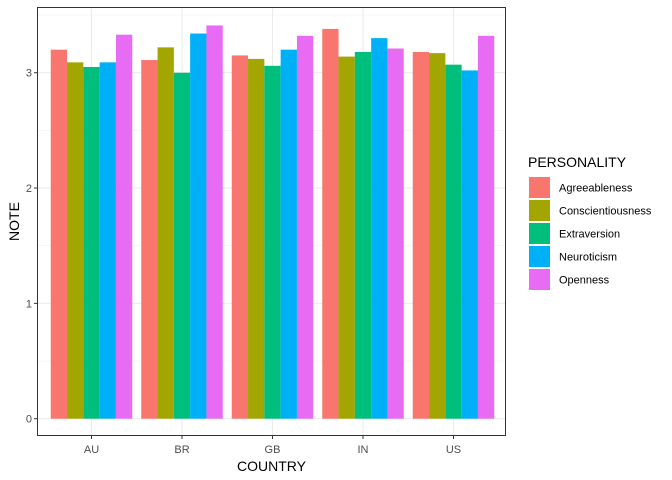  I want to click on bar-extraversion-au, so click(91, 242).